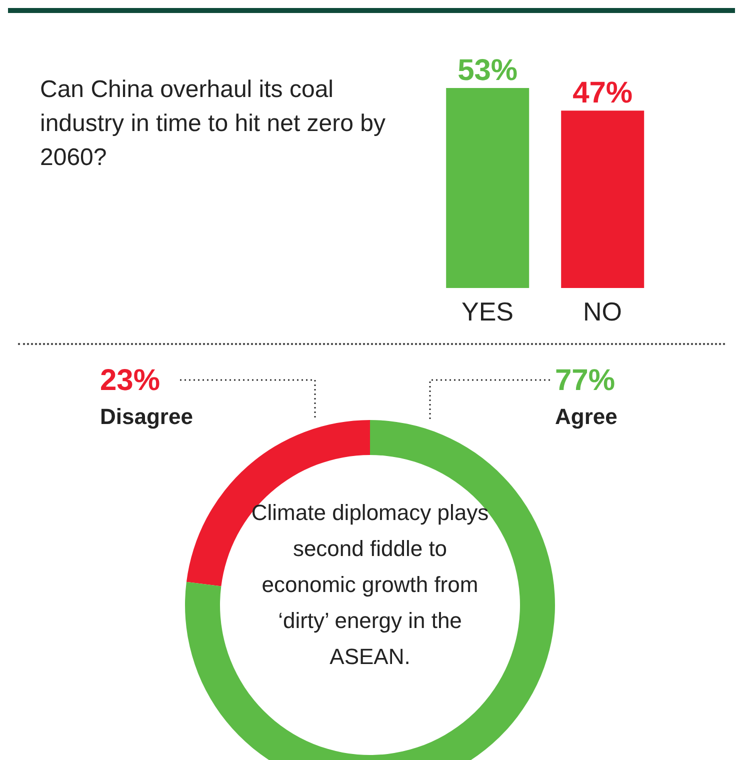 This screenshot has height=760, width=743. What do you see at coordinates (586, 416) in the screenshot?
I see `slice-label: Agree` at bounding box center [586, 416].